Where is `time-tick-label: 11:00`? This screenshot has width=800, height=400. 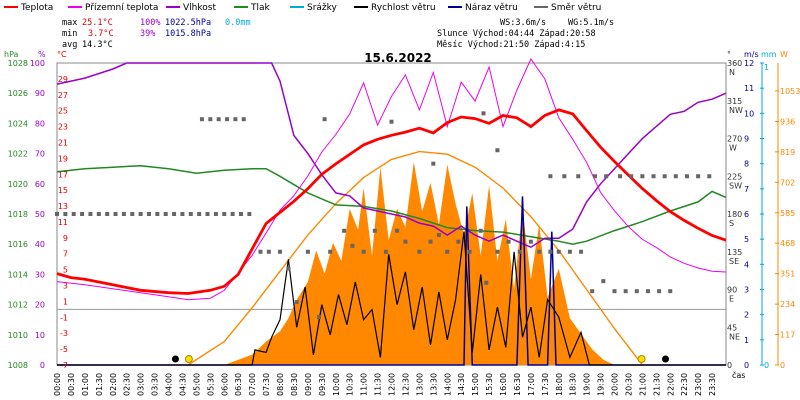
time-tick-label: 11:00 is located at coordinates (364, 384).